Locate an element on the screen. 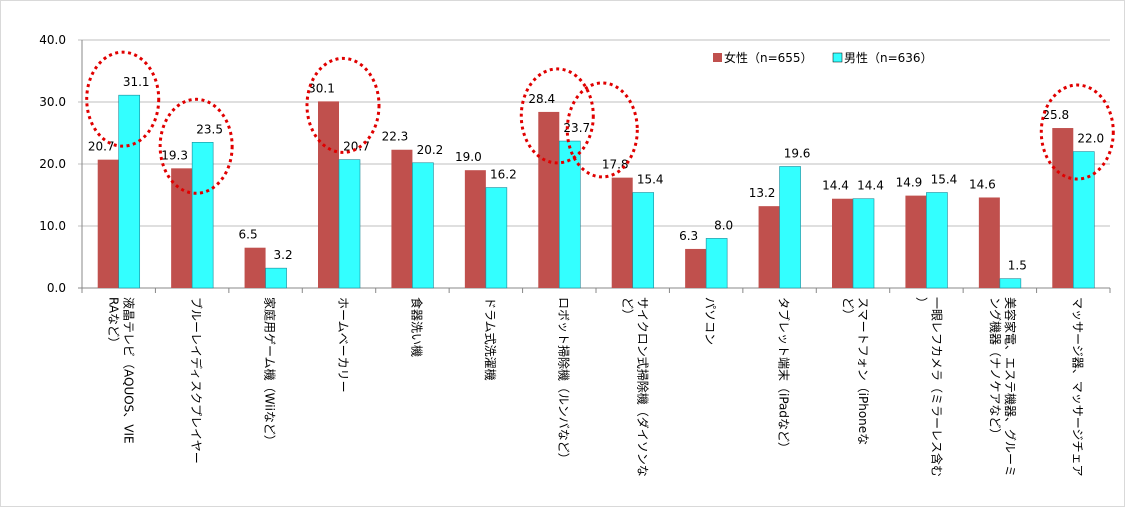 The height and width of the screenshot is (507, 1125). category-label: 家庭用ゲーム機（Wiiなど） is located at coordinates (270, 372).